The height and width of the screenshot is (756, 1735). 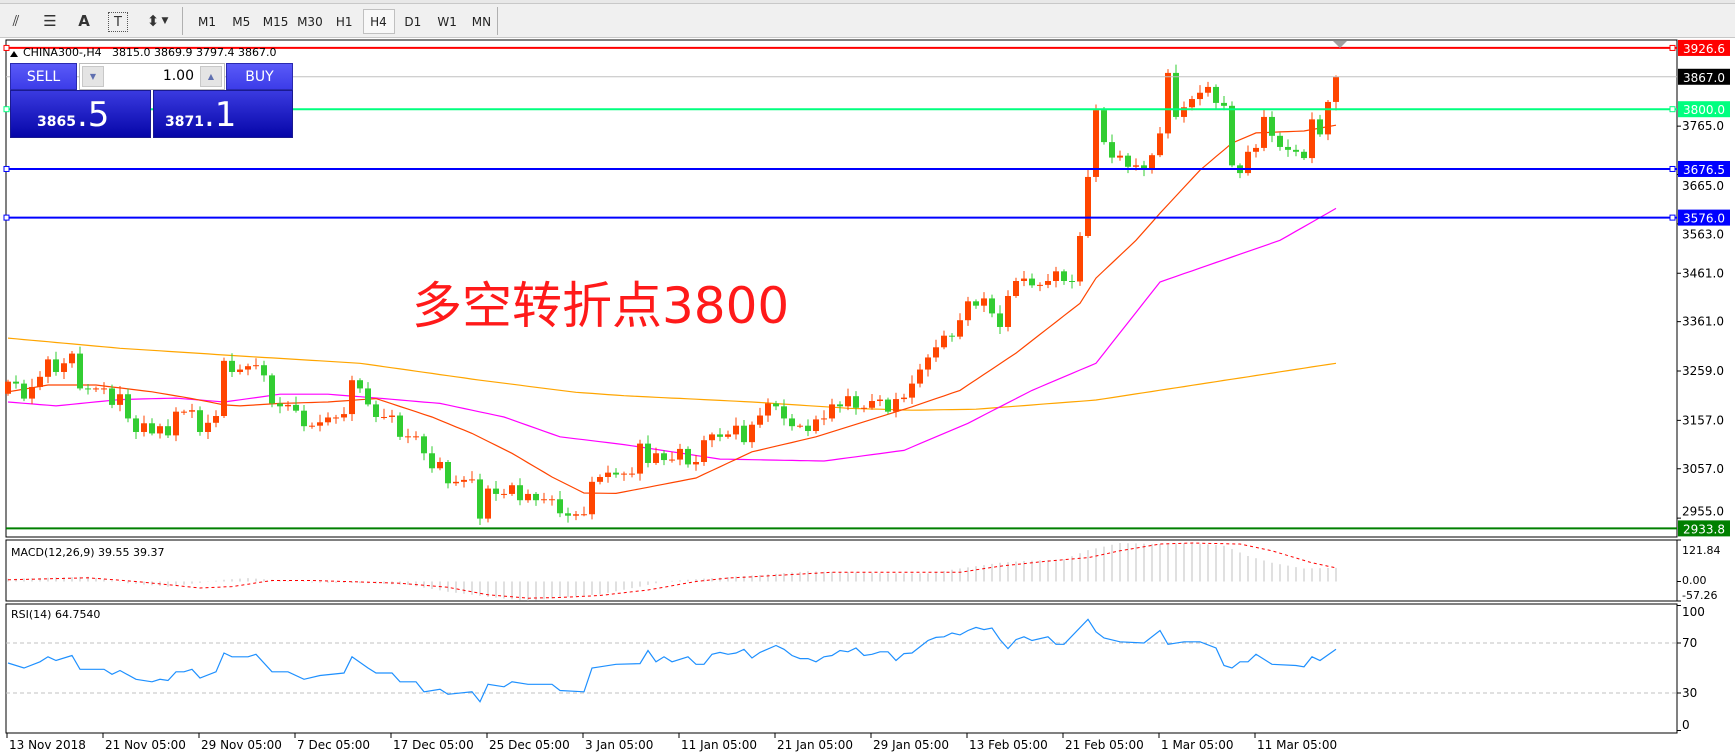 I want to click on elliott-wave-icon: ⫽, so click(x=16, y=21).